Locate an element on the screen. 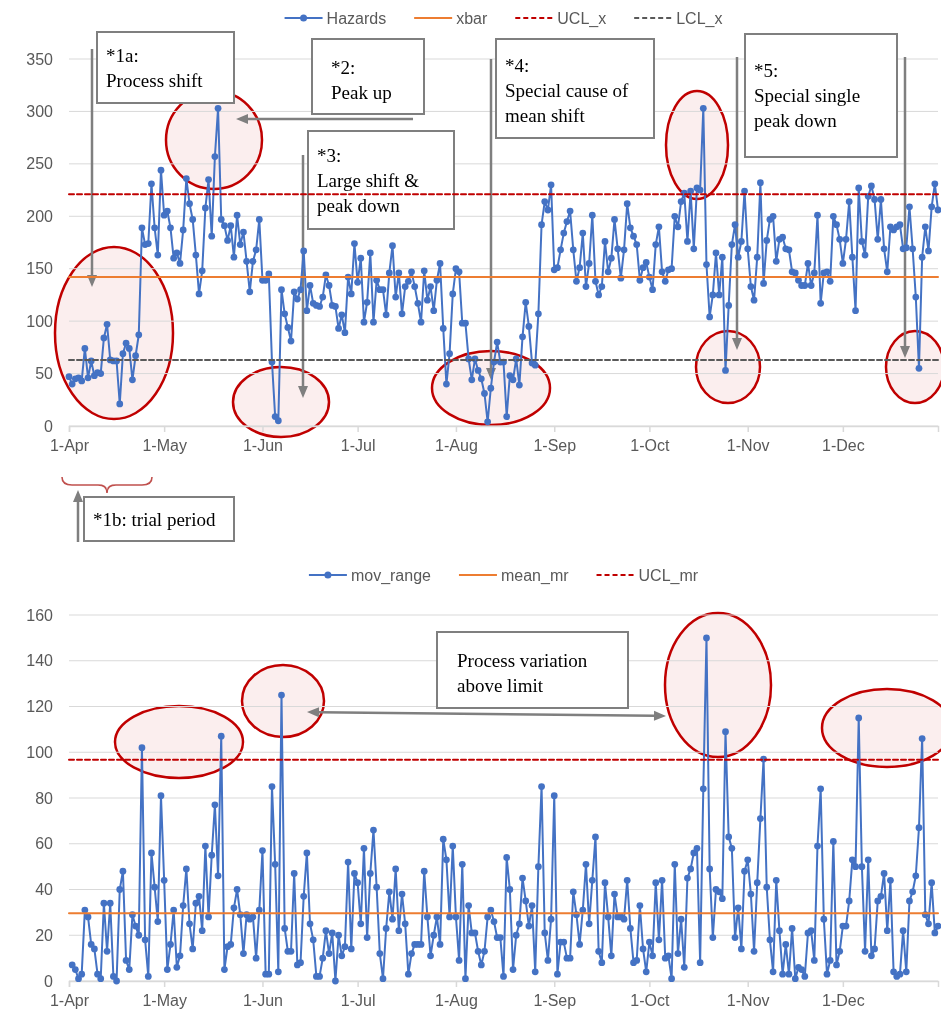 The image size is (941, 1023). y-tick-label: 60 is located at coordinates (44, 844).